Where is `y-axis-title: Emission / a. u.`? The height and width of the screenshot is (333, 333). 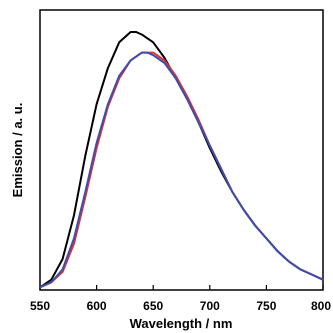 y-axis-title: Emission / a. u. is located at coordinates (17, 150).